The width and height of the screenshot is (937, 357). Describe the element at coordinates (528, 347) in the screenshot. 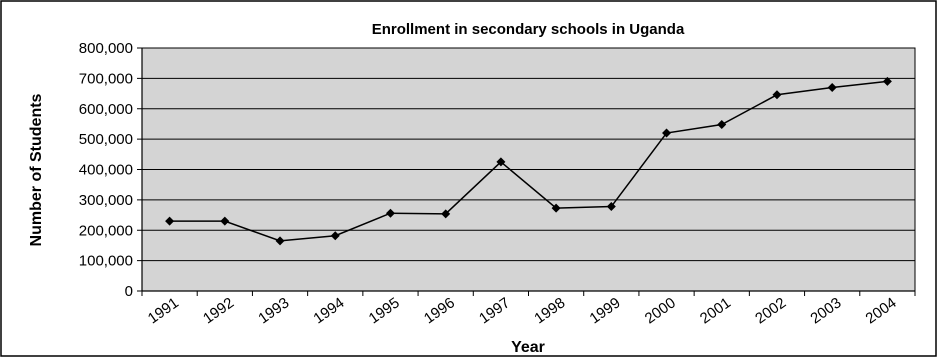

I see `x-axis-title: Year` at that location.